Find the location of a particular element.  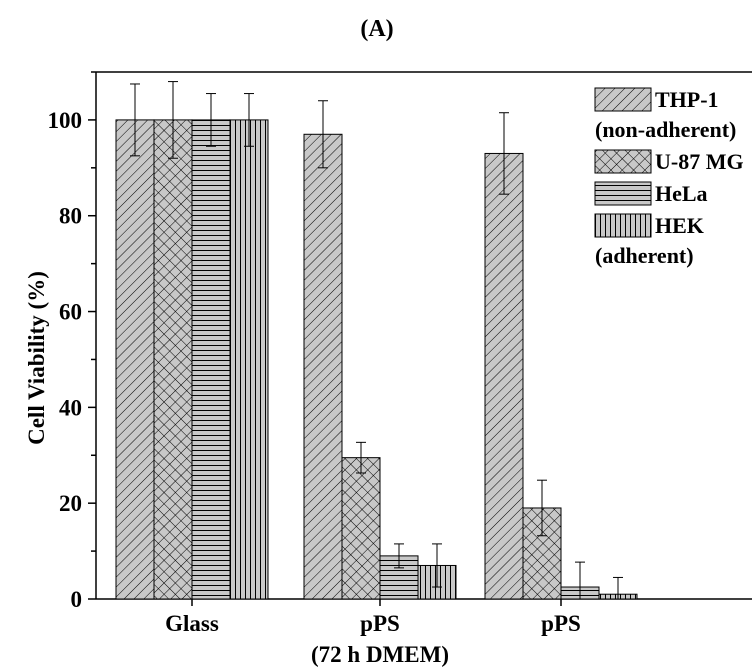

legend-group-note: (adherent) is located at coordinates (644, 255).